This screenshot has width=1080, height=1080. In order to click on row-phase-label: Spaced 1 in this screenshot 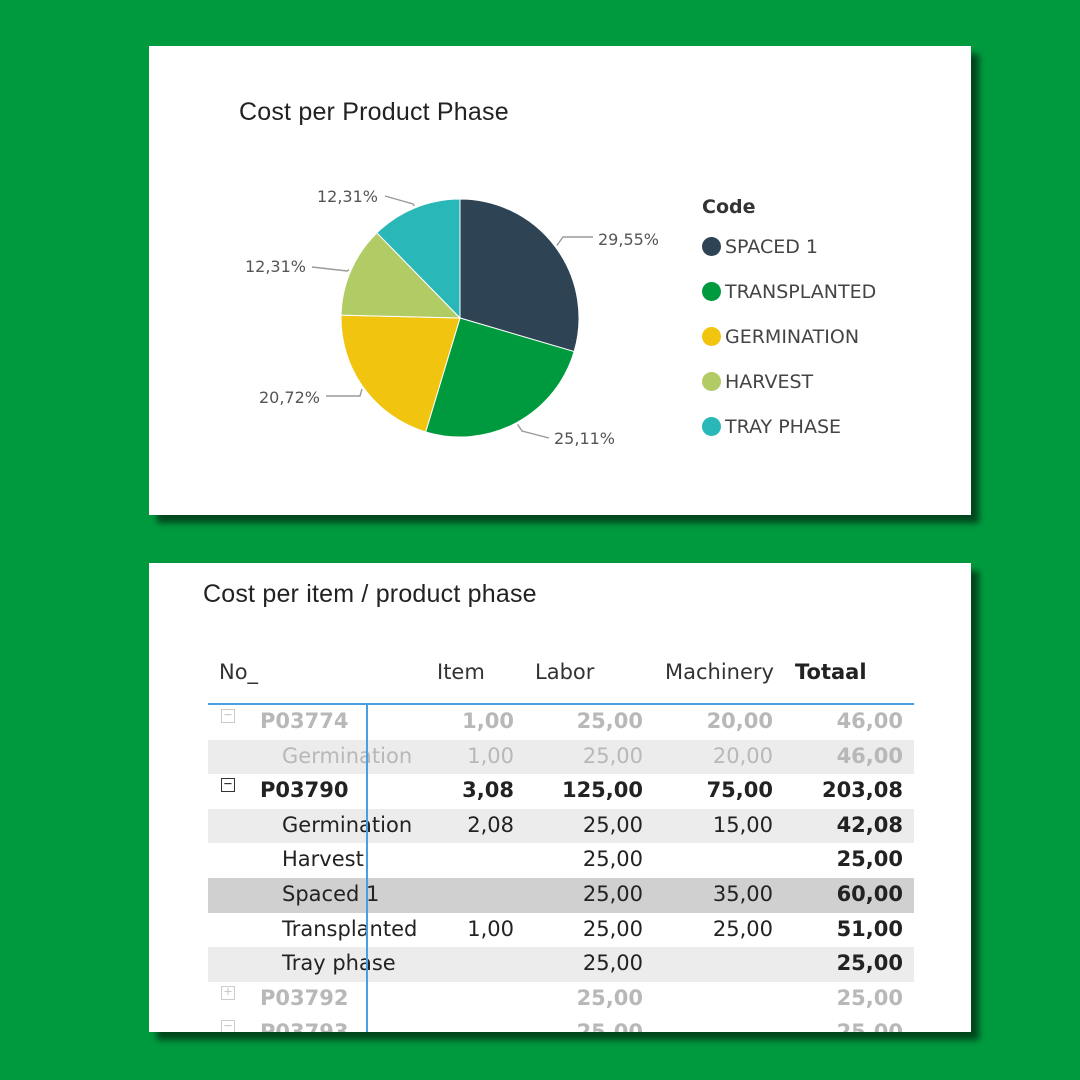, I will do `click(331, 893)`.